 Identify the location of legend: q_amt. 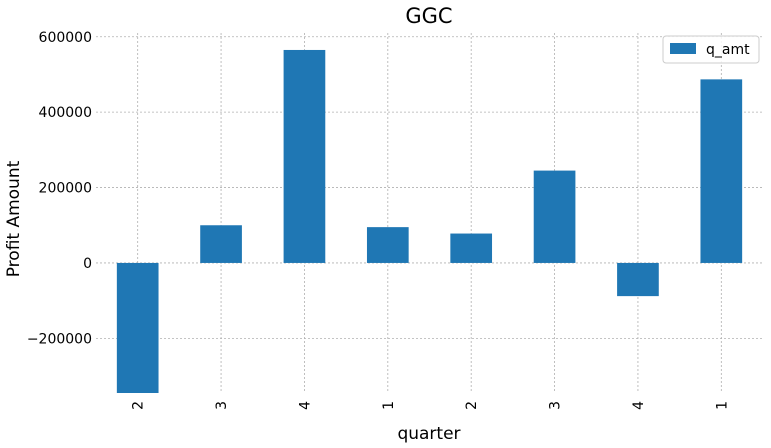
(711, 49).